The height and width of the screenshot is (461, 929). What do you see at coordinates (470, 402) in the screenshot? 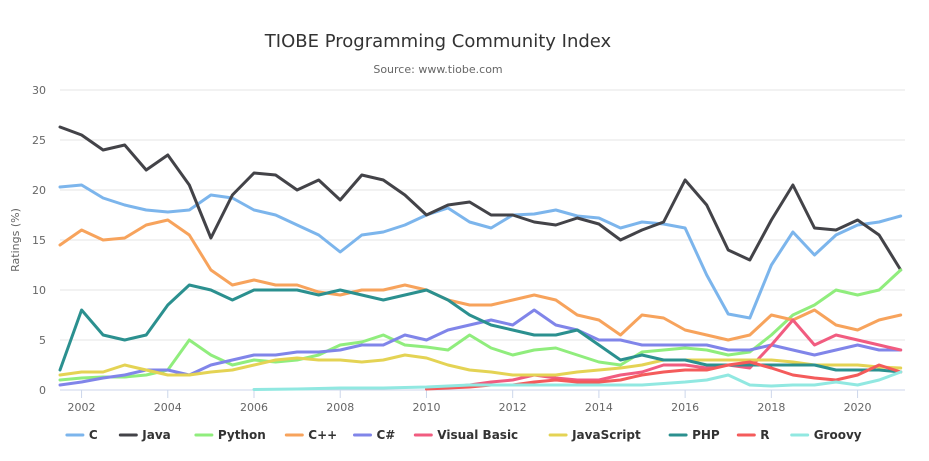
I see `x-axis-ticks: 2002 2004 2006 2008 2010 2012 2014 2016 2018 2020` at bounding box center [470, 402].